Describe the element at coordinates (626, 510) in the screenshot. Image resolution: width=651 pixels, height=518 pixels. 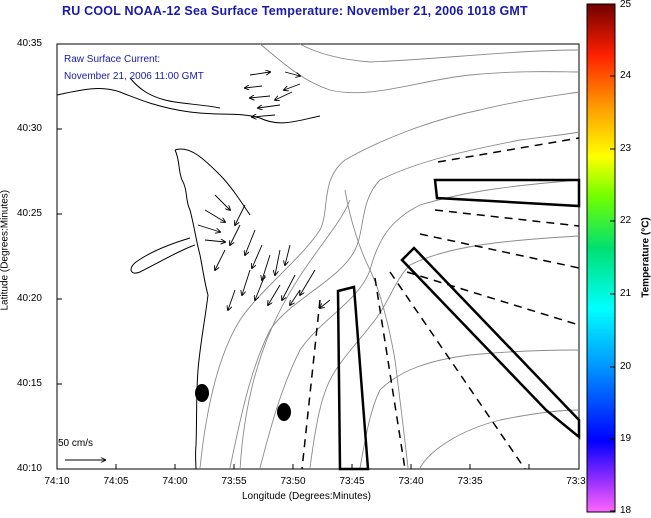
I see `colorbar-tick-label: 18` at that location.